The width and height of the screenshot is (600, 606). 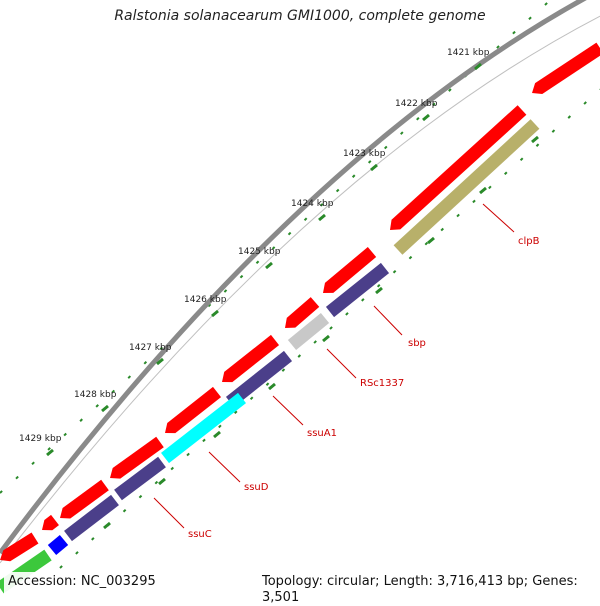 I want to click on tick-label-1427: 1427 kbp, so click(x=150, y=348).